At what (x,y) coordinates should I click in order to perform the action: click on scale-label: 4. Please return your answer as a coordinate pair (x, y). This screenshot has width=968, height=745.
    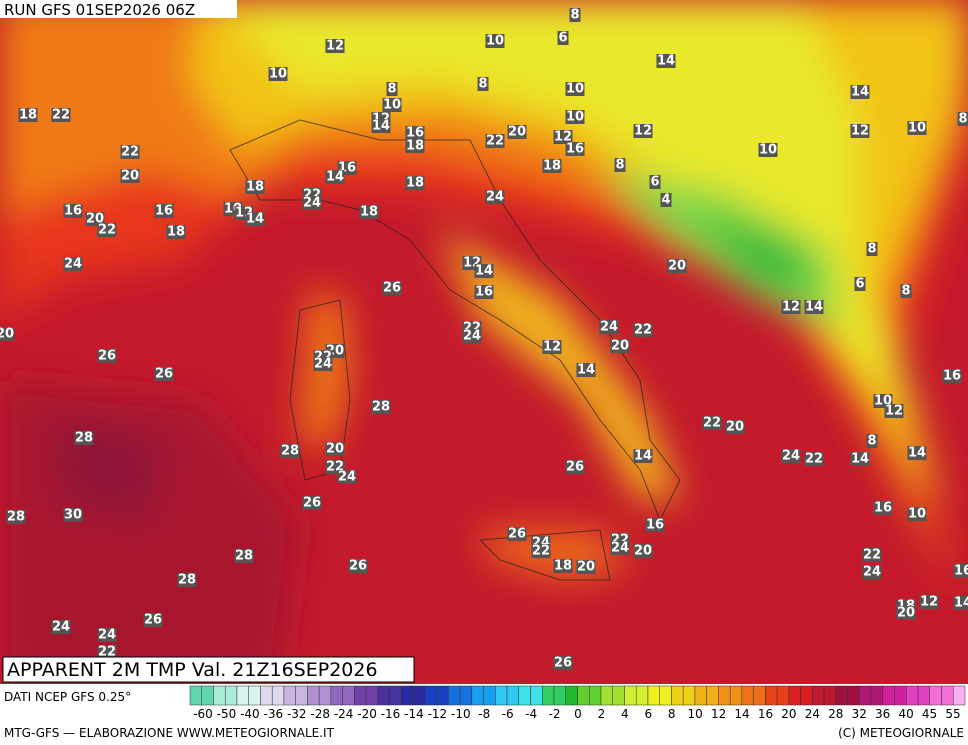
    Looking at the image, I should click on (625, 714).